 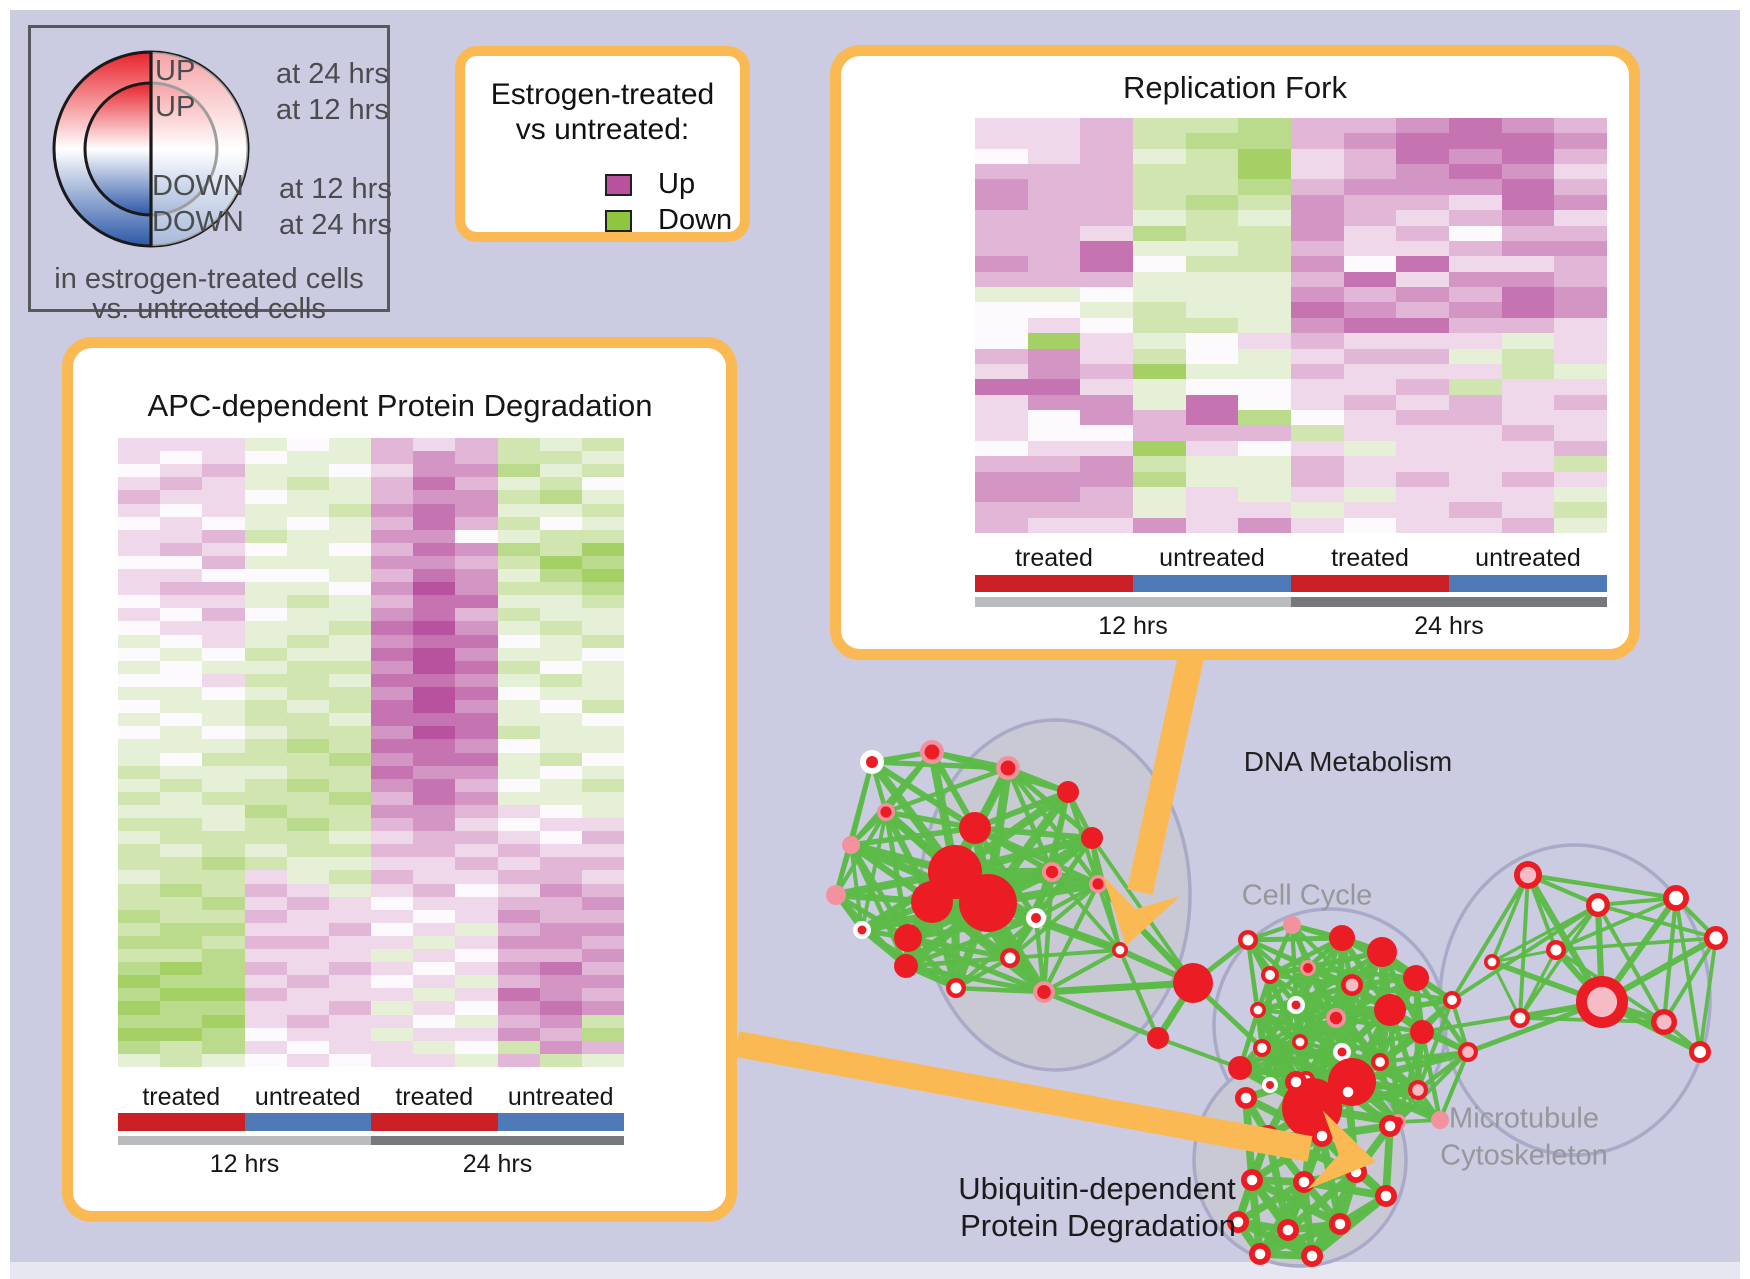 What do you see at coordinates (1235, 87) in the screenshot?
I see `replication-fork-title: Replication Fork` at bounding box center [1235, 87].